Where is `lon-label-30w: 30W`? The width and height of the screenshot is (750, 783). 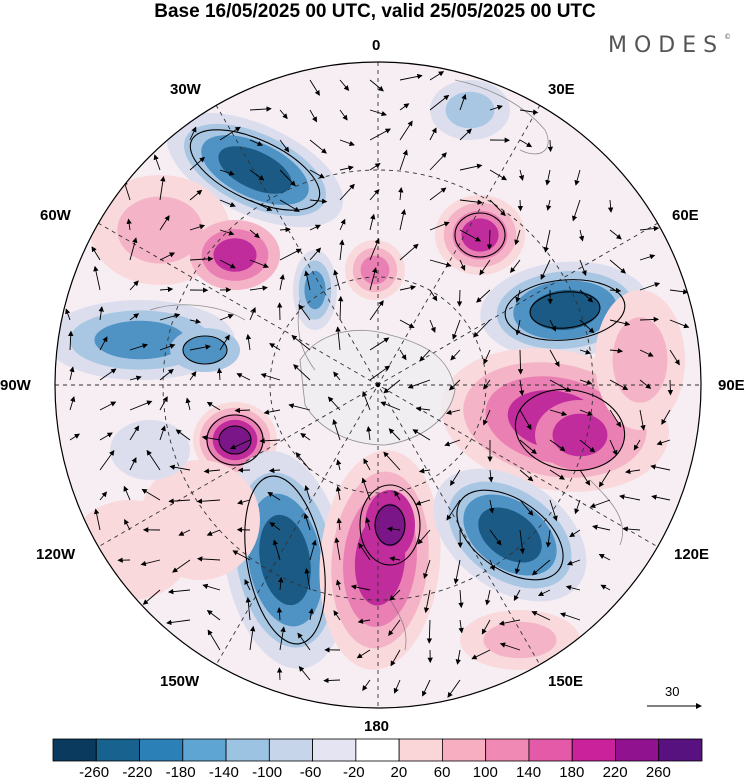 lon-label-30w: 30W is located at coordinates (185, 89).